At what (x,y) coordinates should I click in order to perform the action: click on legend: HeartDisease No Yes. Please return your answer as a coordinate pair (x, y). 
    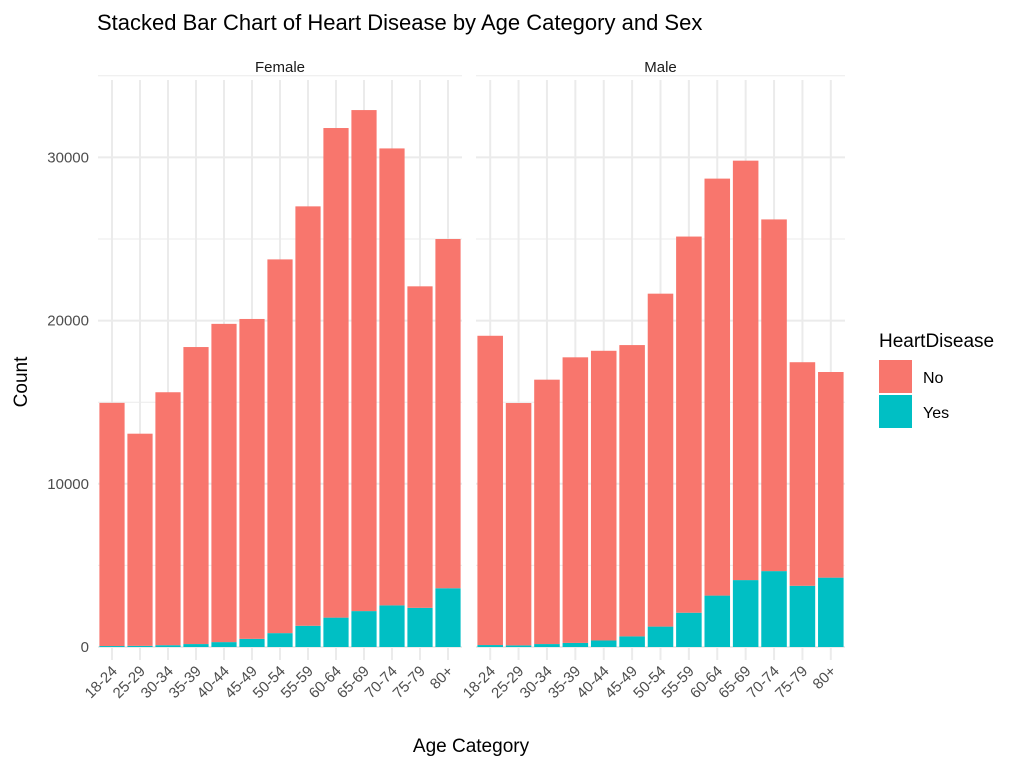
    Looking at the image, I should click on (936, 379).